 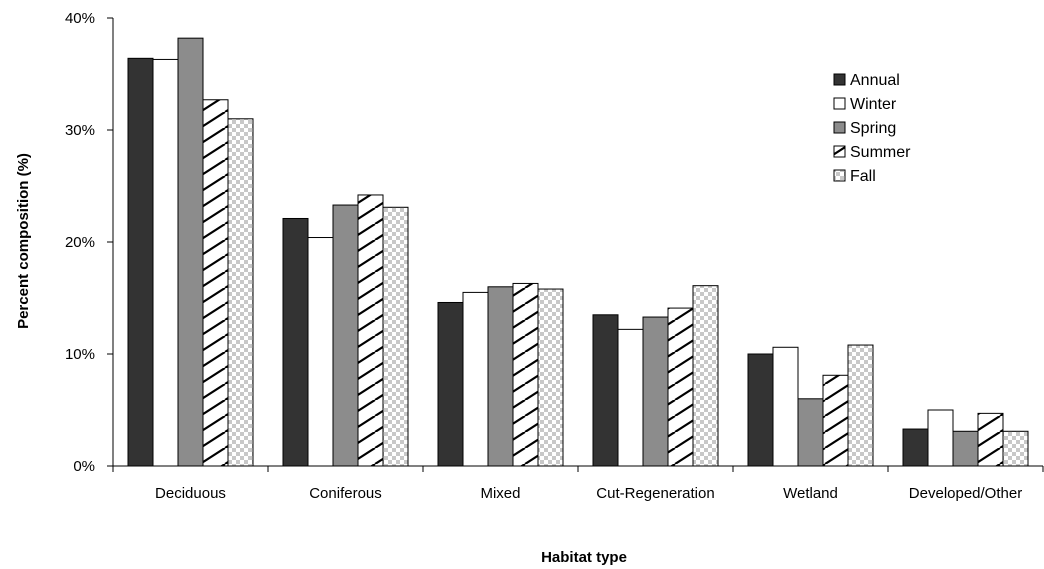 I want to click on x-tick-label: Wetland, so click(x=810, y=493).